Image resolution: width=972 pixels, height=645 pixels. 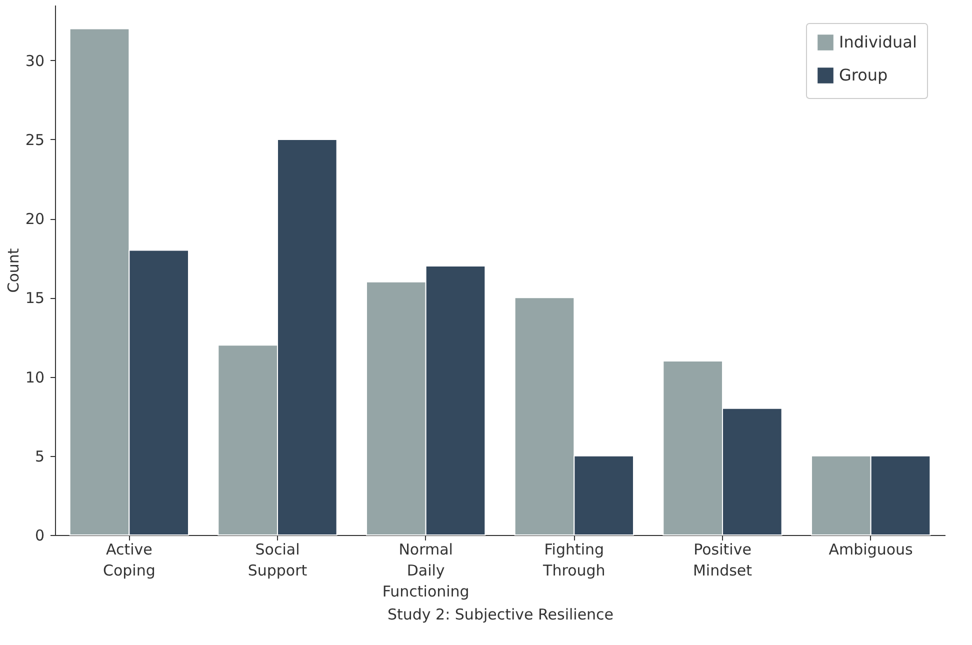 I want to click on x-tick-label: Active Coping, so click(x=129, y=560).